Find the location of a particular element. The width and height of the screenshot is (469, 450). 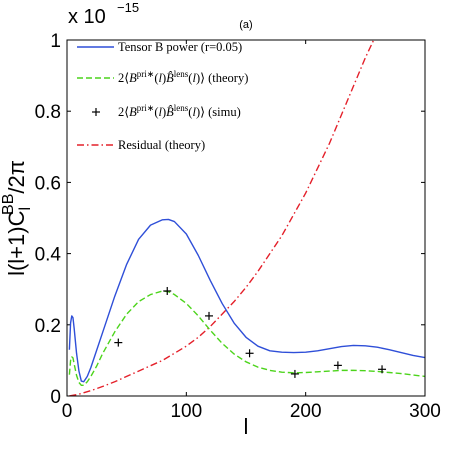

legend-label-part: Tensor B power (r=0.05) is located at coordinates (180, 47).